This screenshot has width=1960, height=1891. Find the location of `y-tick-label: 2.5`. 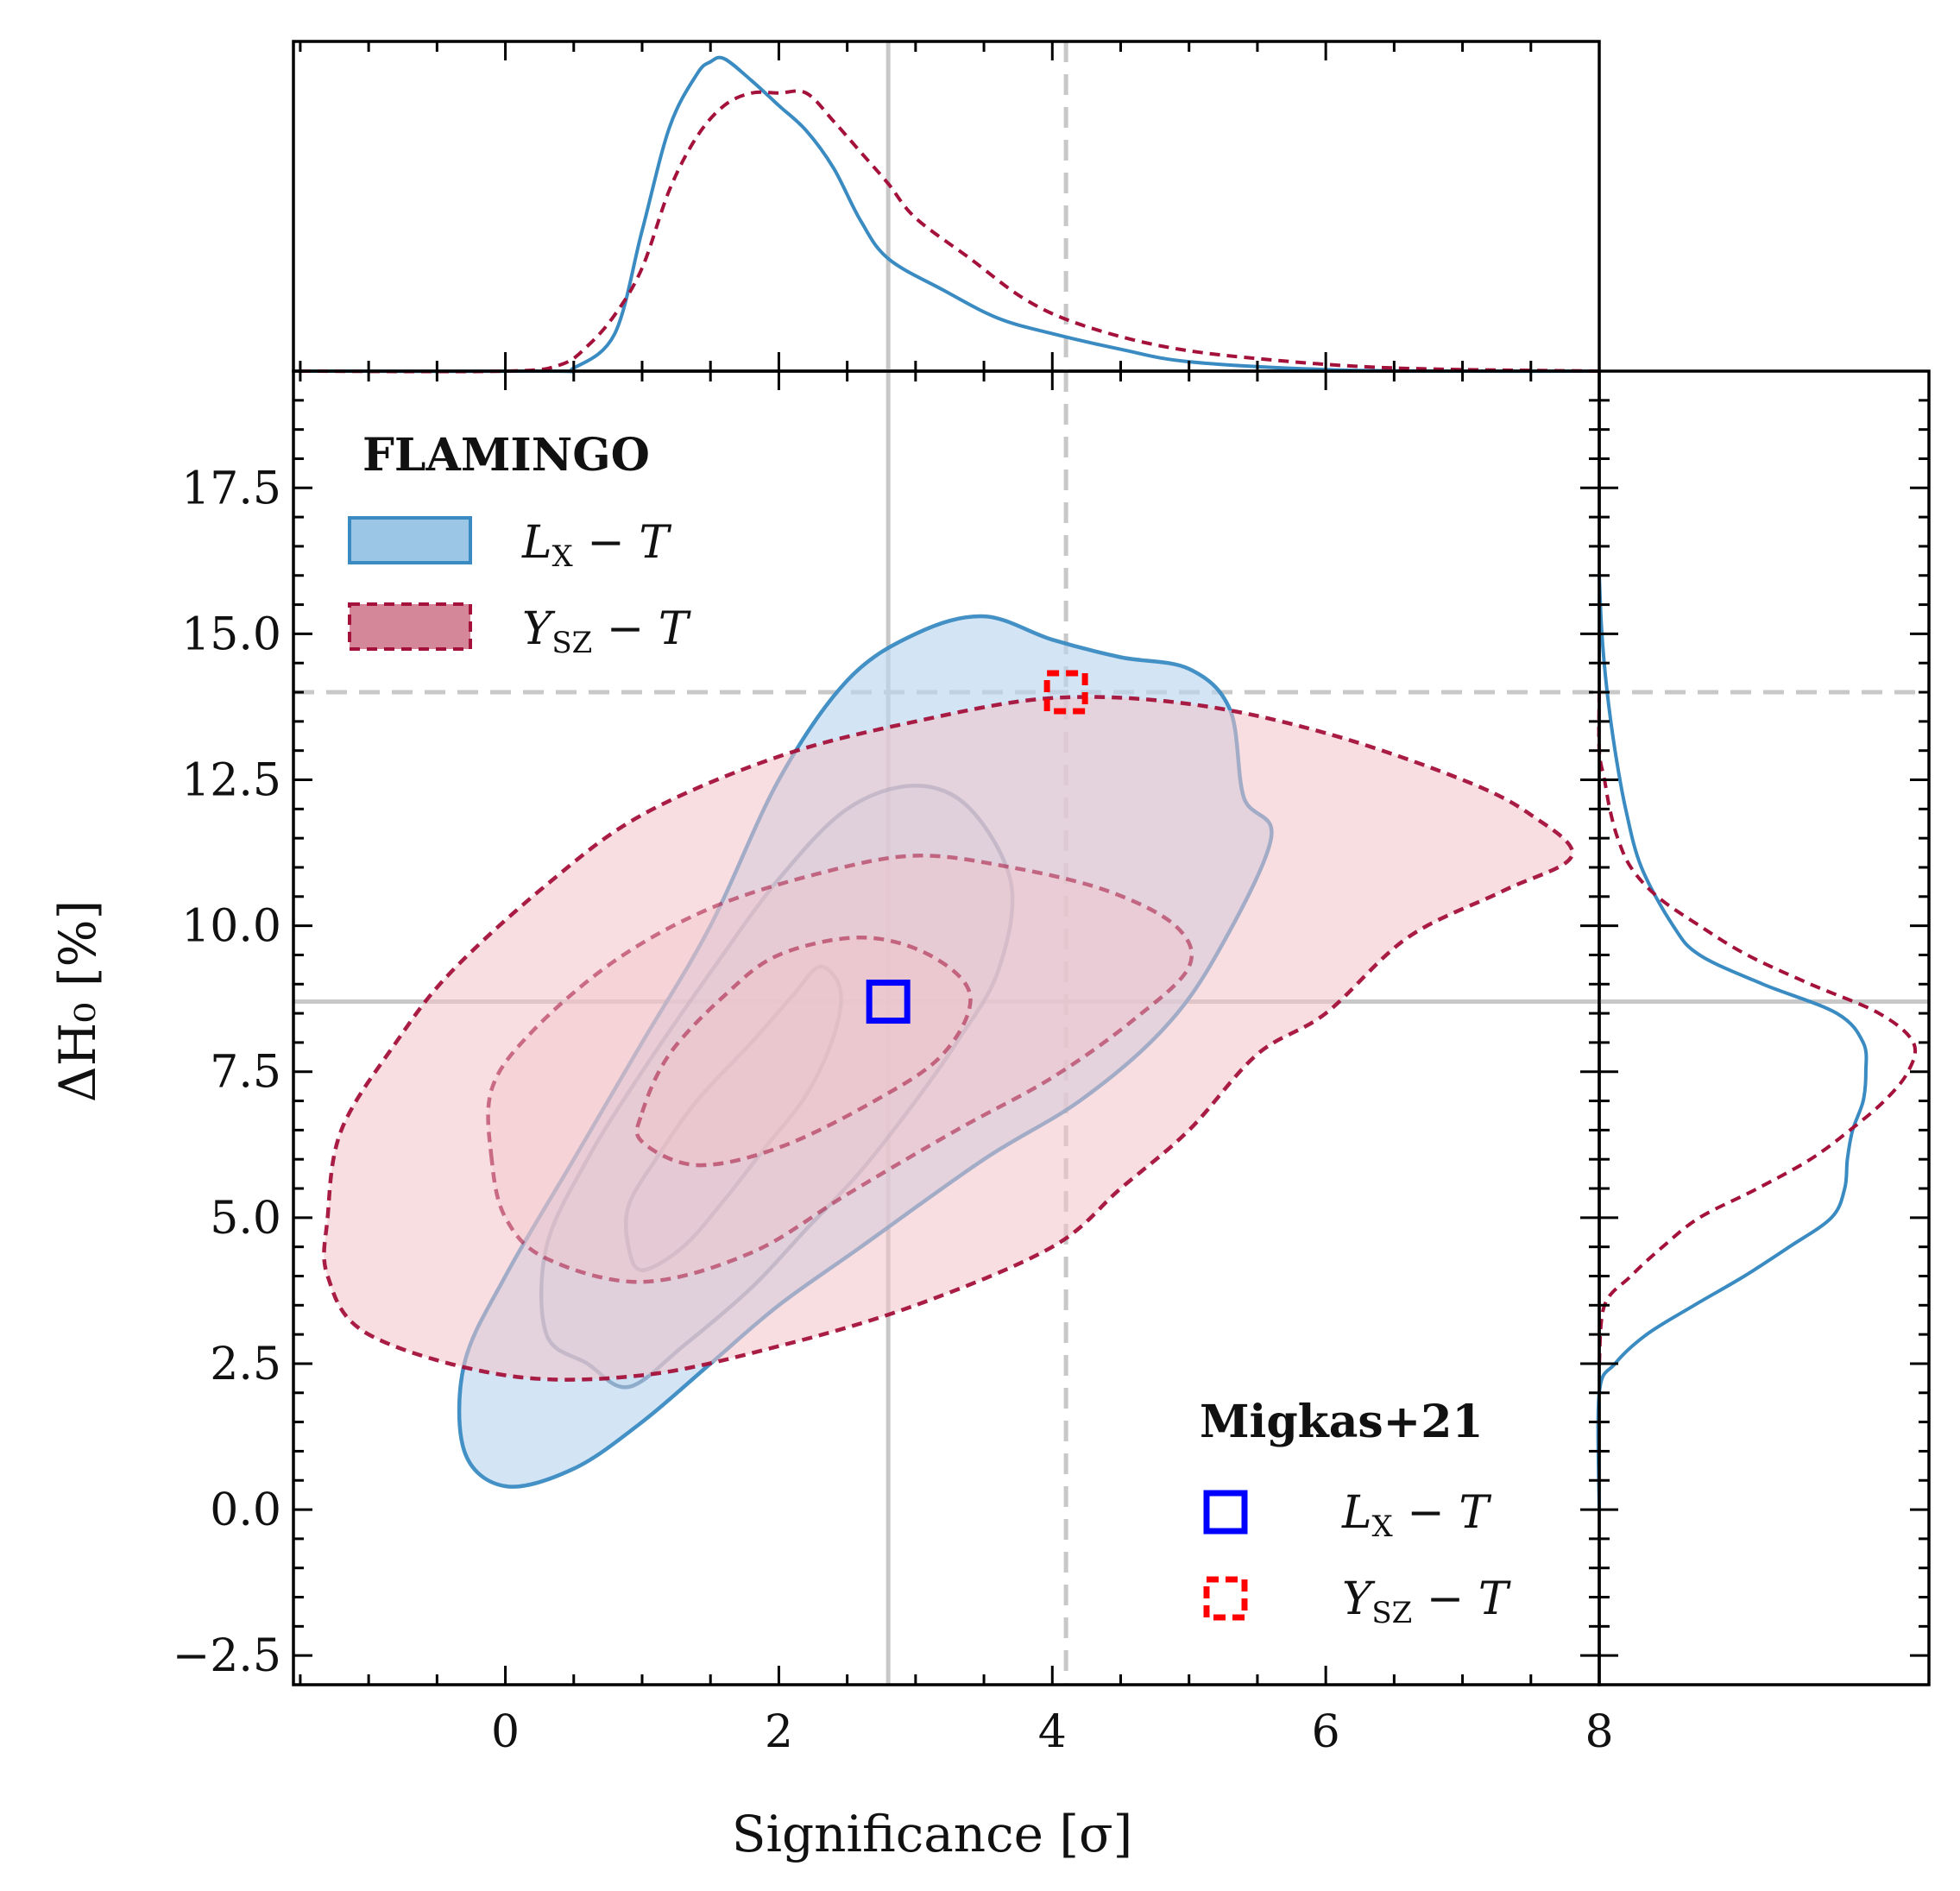

y-tick-label: 2.5 is located at coordinates (245, 1364).